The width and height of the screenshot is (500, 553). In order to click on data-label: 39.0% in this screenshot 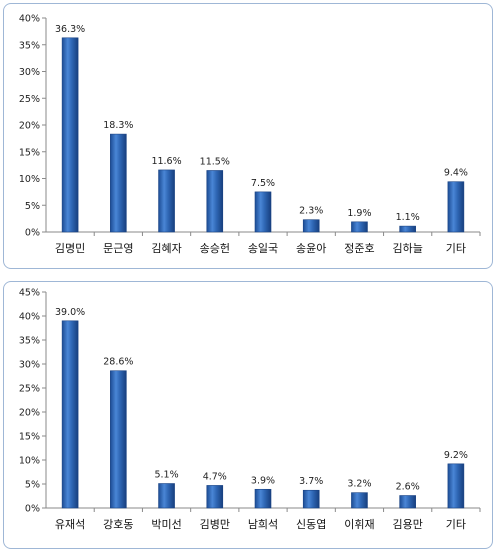, I will do `click(70, 312)`.